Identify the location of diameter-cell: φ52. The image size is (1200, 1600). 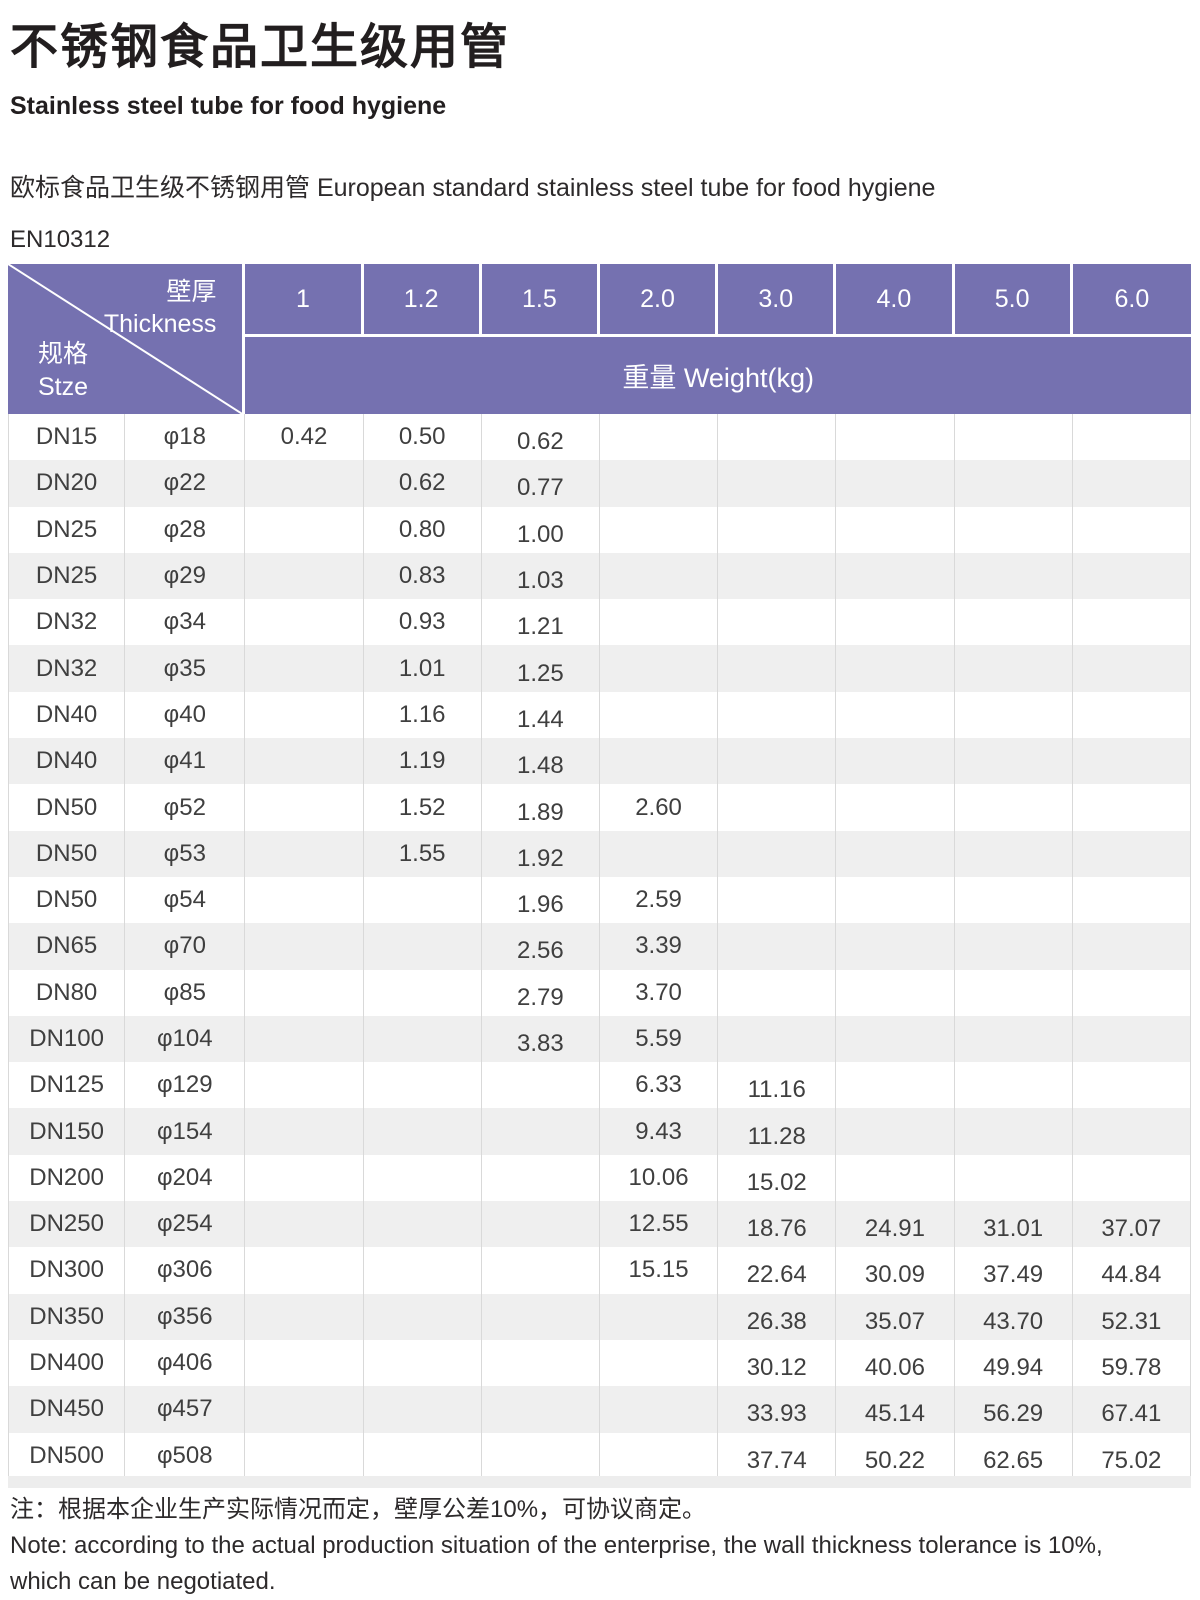
(185, 807).